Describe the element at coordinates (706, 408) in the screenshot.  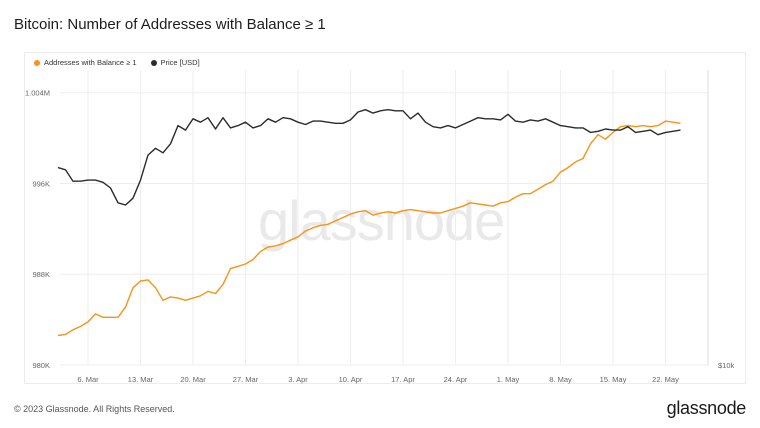
I see `footer-logo: glassnode` at that location.